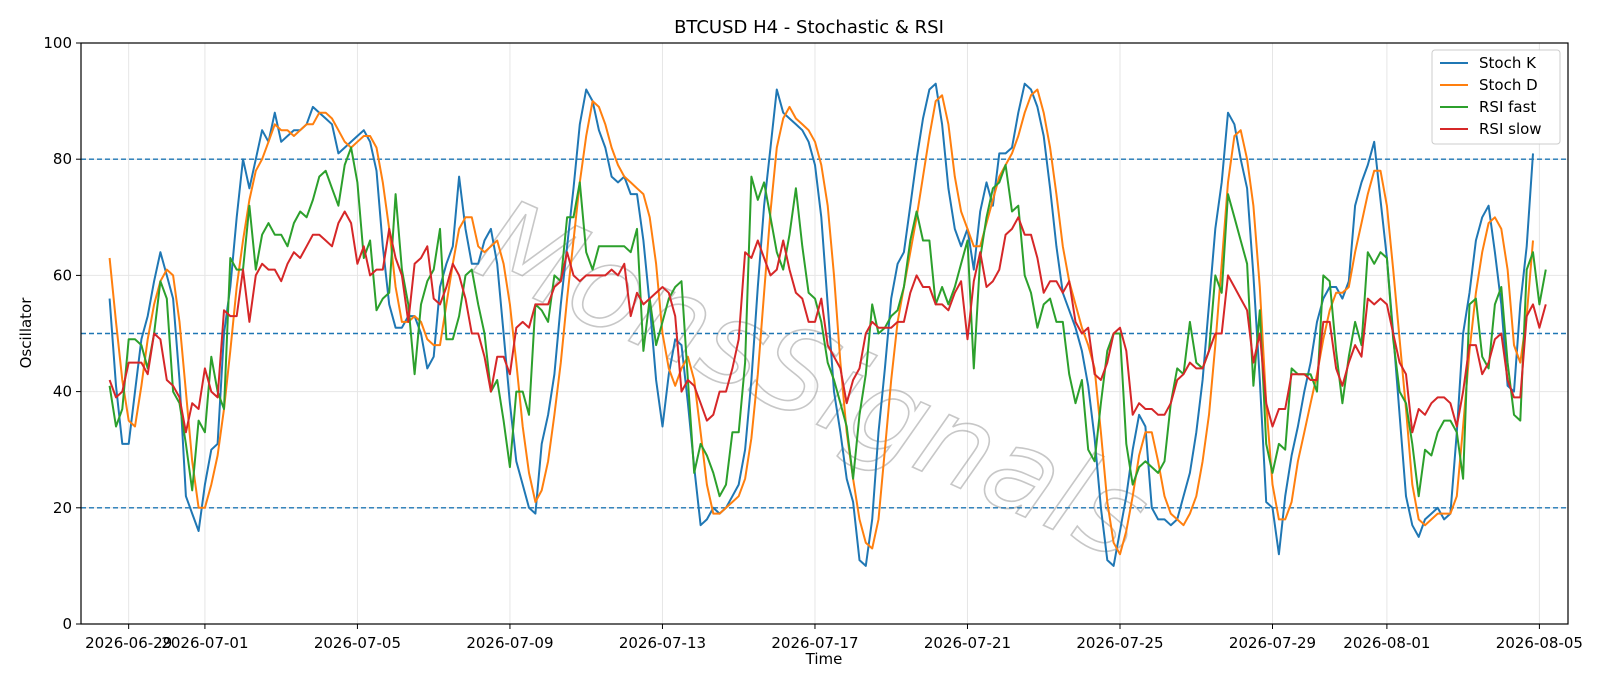  Describe the element at coordinates (128, 643) in the screenshot. I see `x-tick-label: 2026-06-29` at that location.